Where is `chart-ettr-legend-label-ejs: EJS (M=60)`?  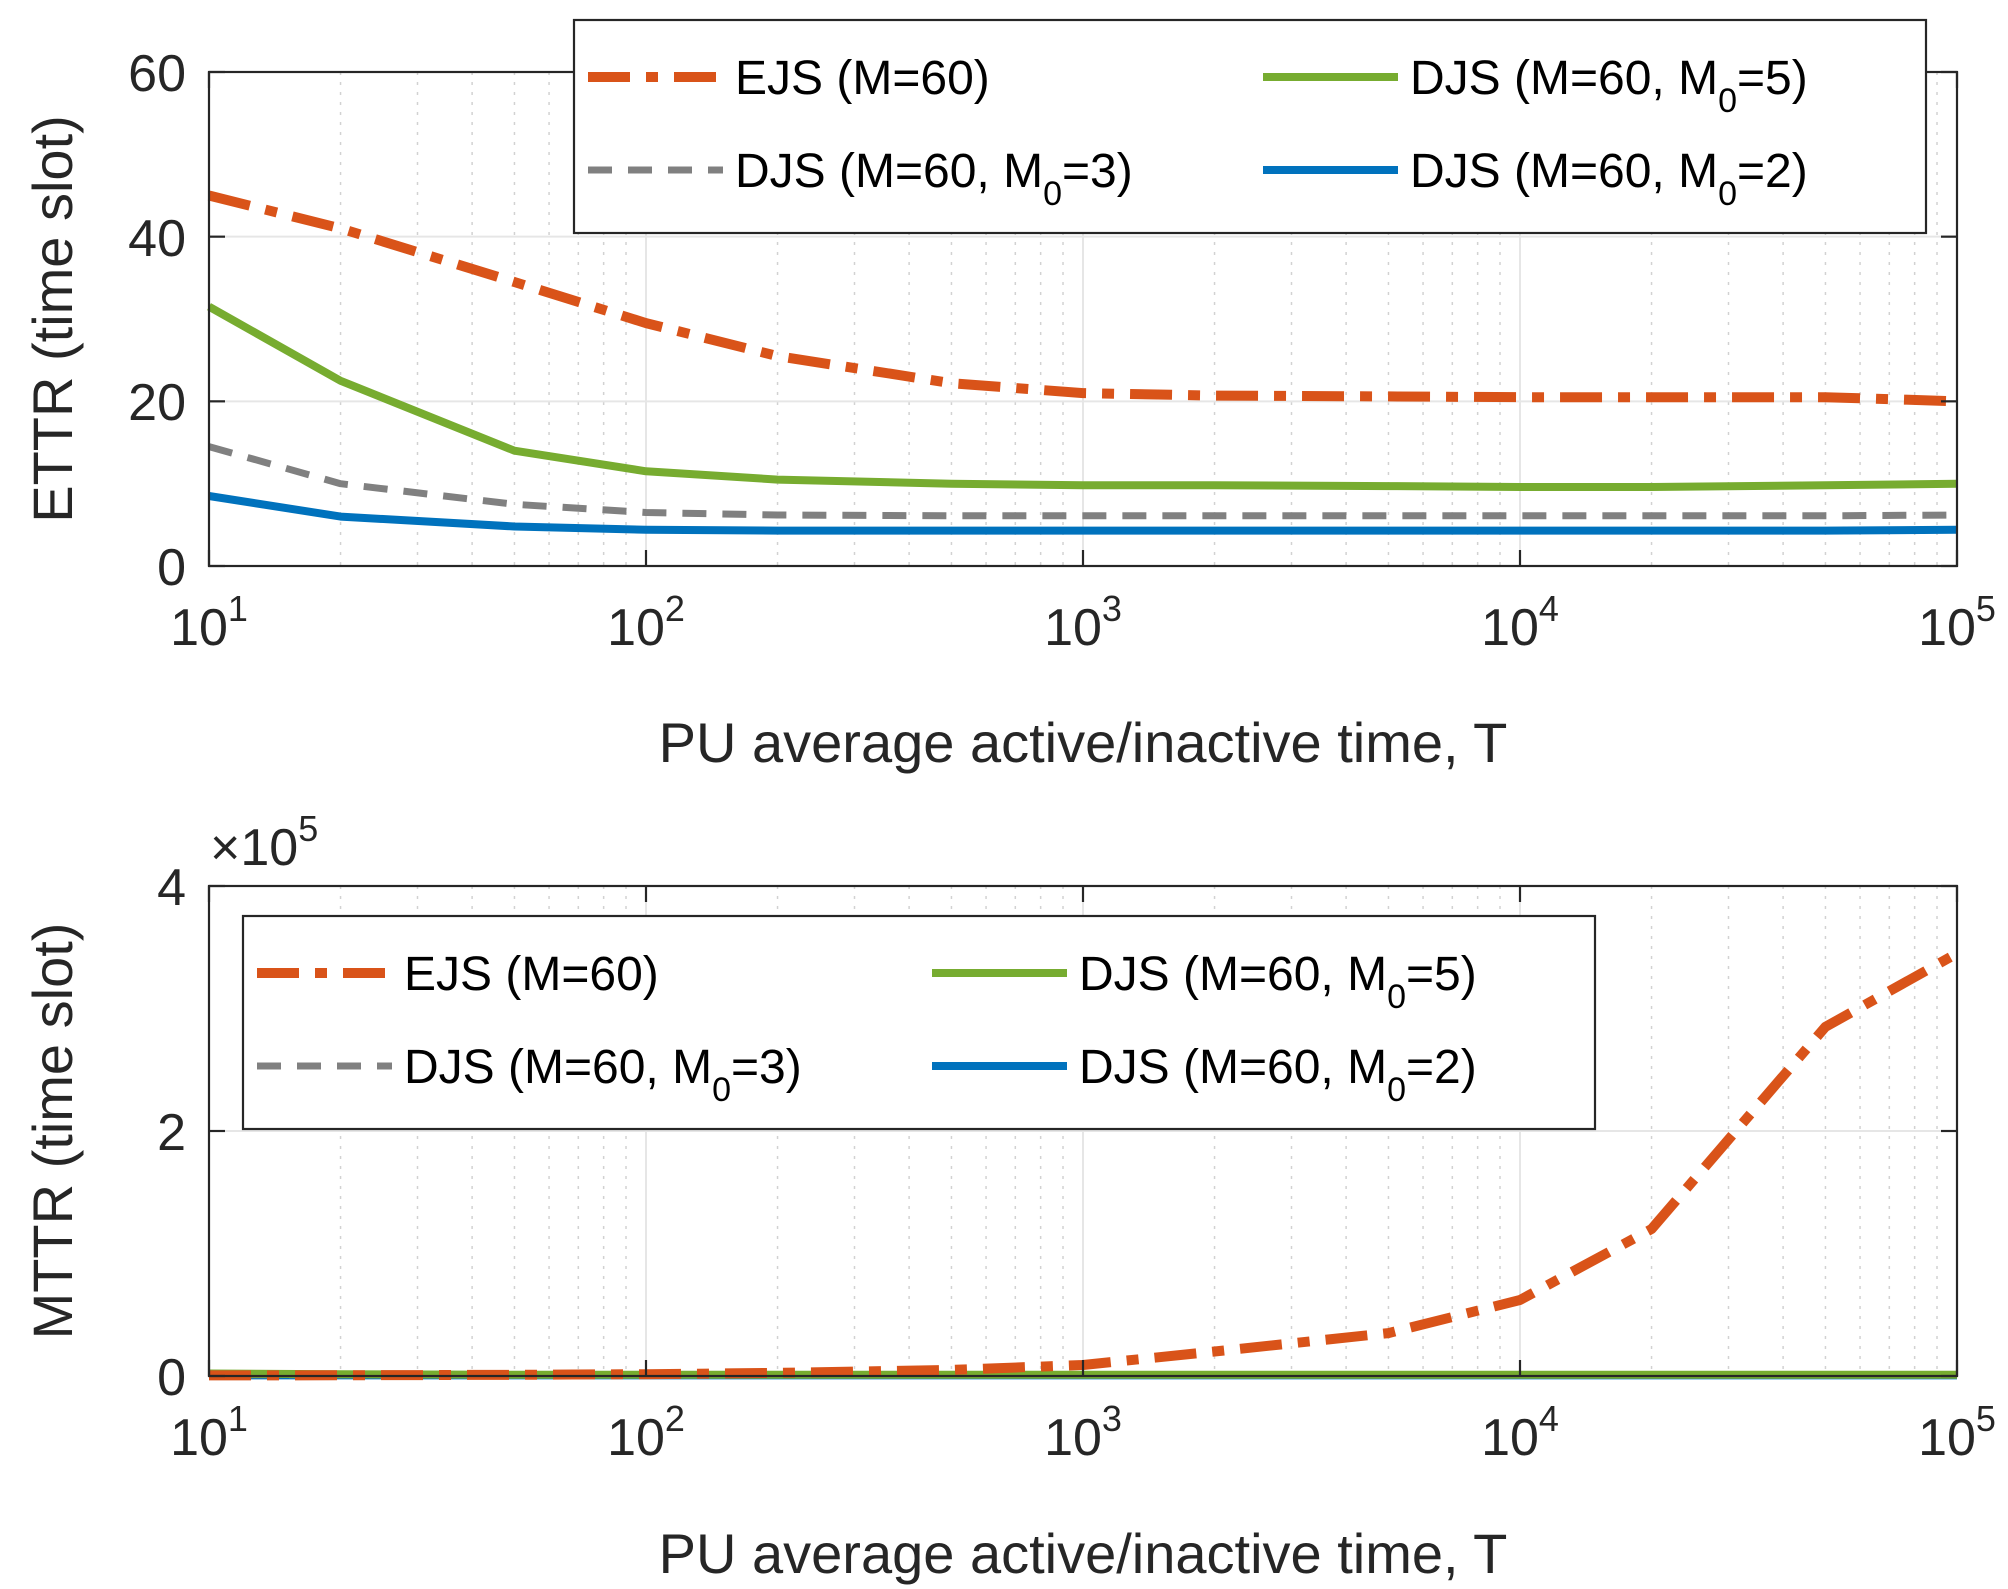 chart-ettr-legend-label-ejs: EJS (M=60) is located at coordinates (862, 78).